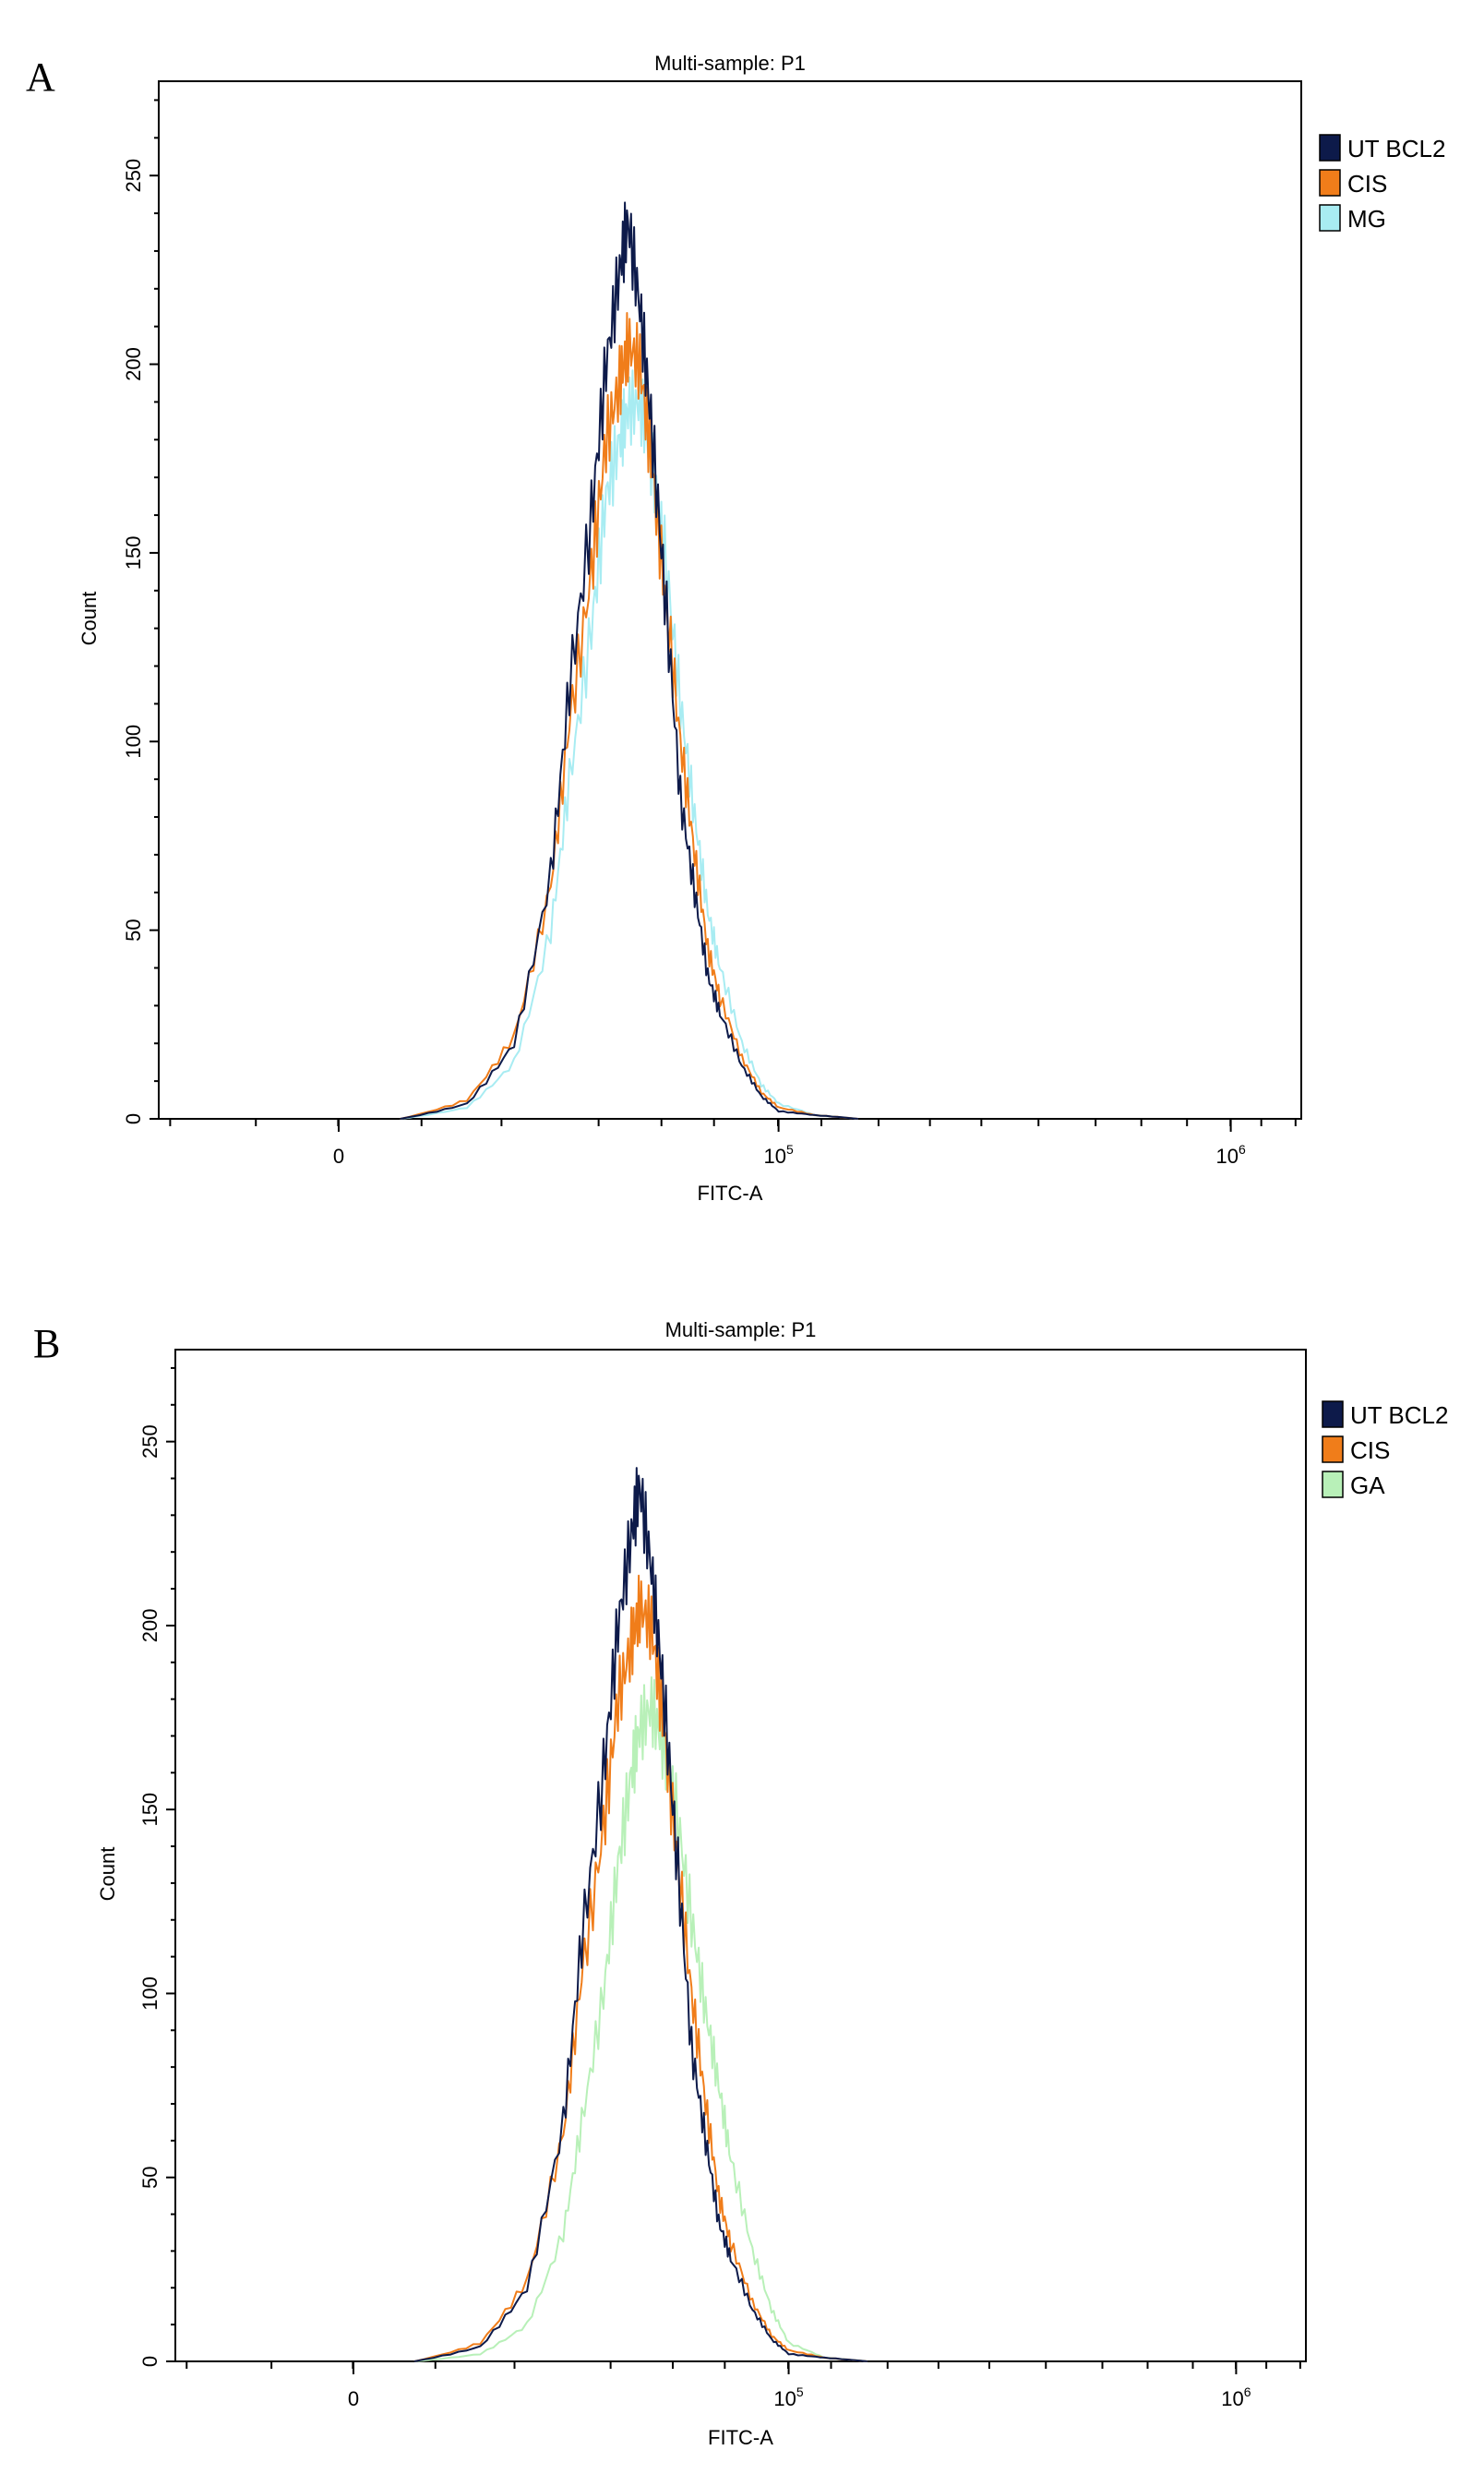 This screenshot has height=2474, width=1484. What do you see at coordinates (640, 2018) in the screenshot?
I see `series-line-ga` at bounding box center [640, 2018].